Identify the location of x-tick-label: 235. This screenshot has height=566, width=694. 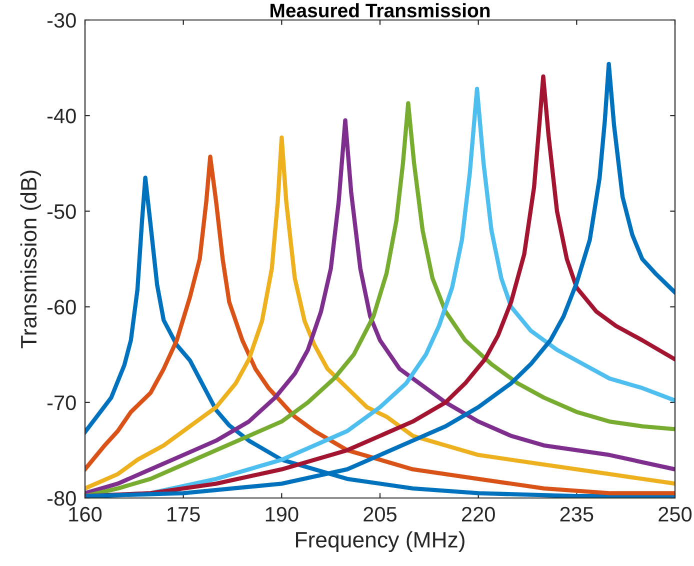
(577, 514).